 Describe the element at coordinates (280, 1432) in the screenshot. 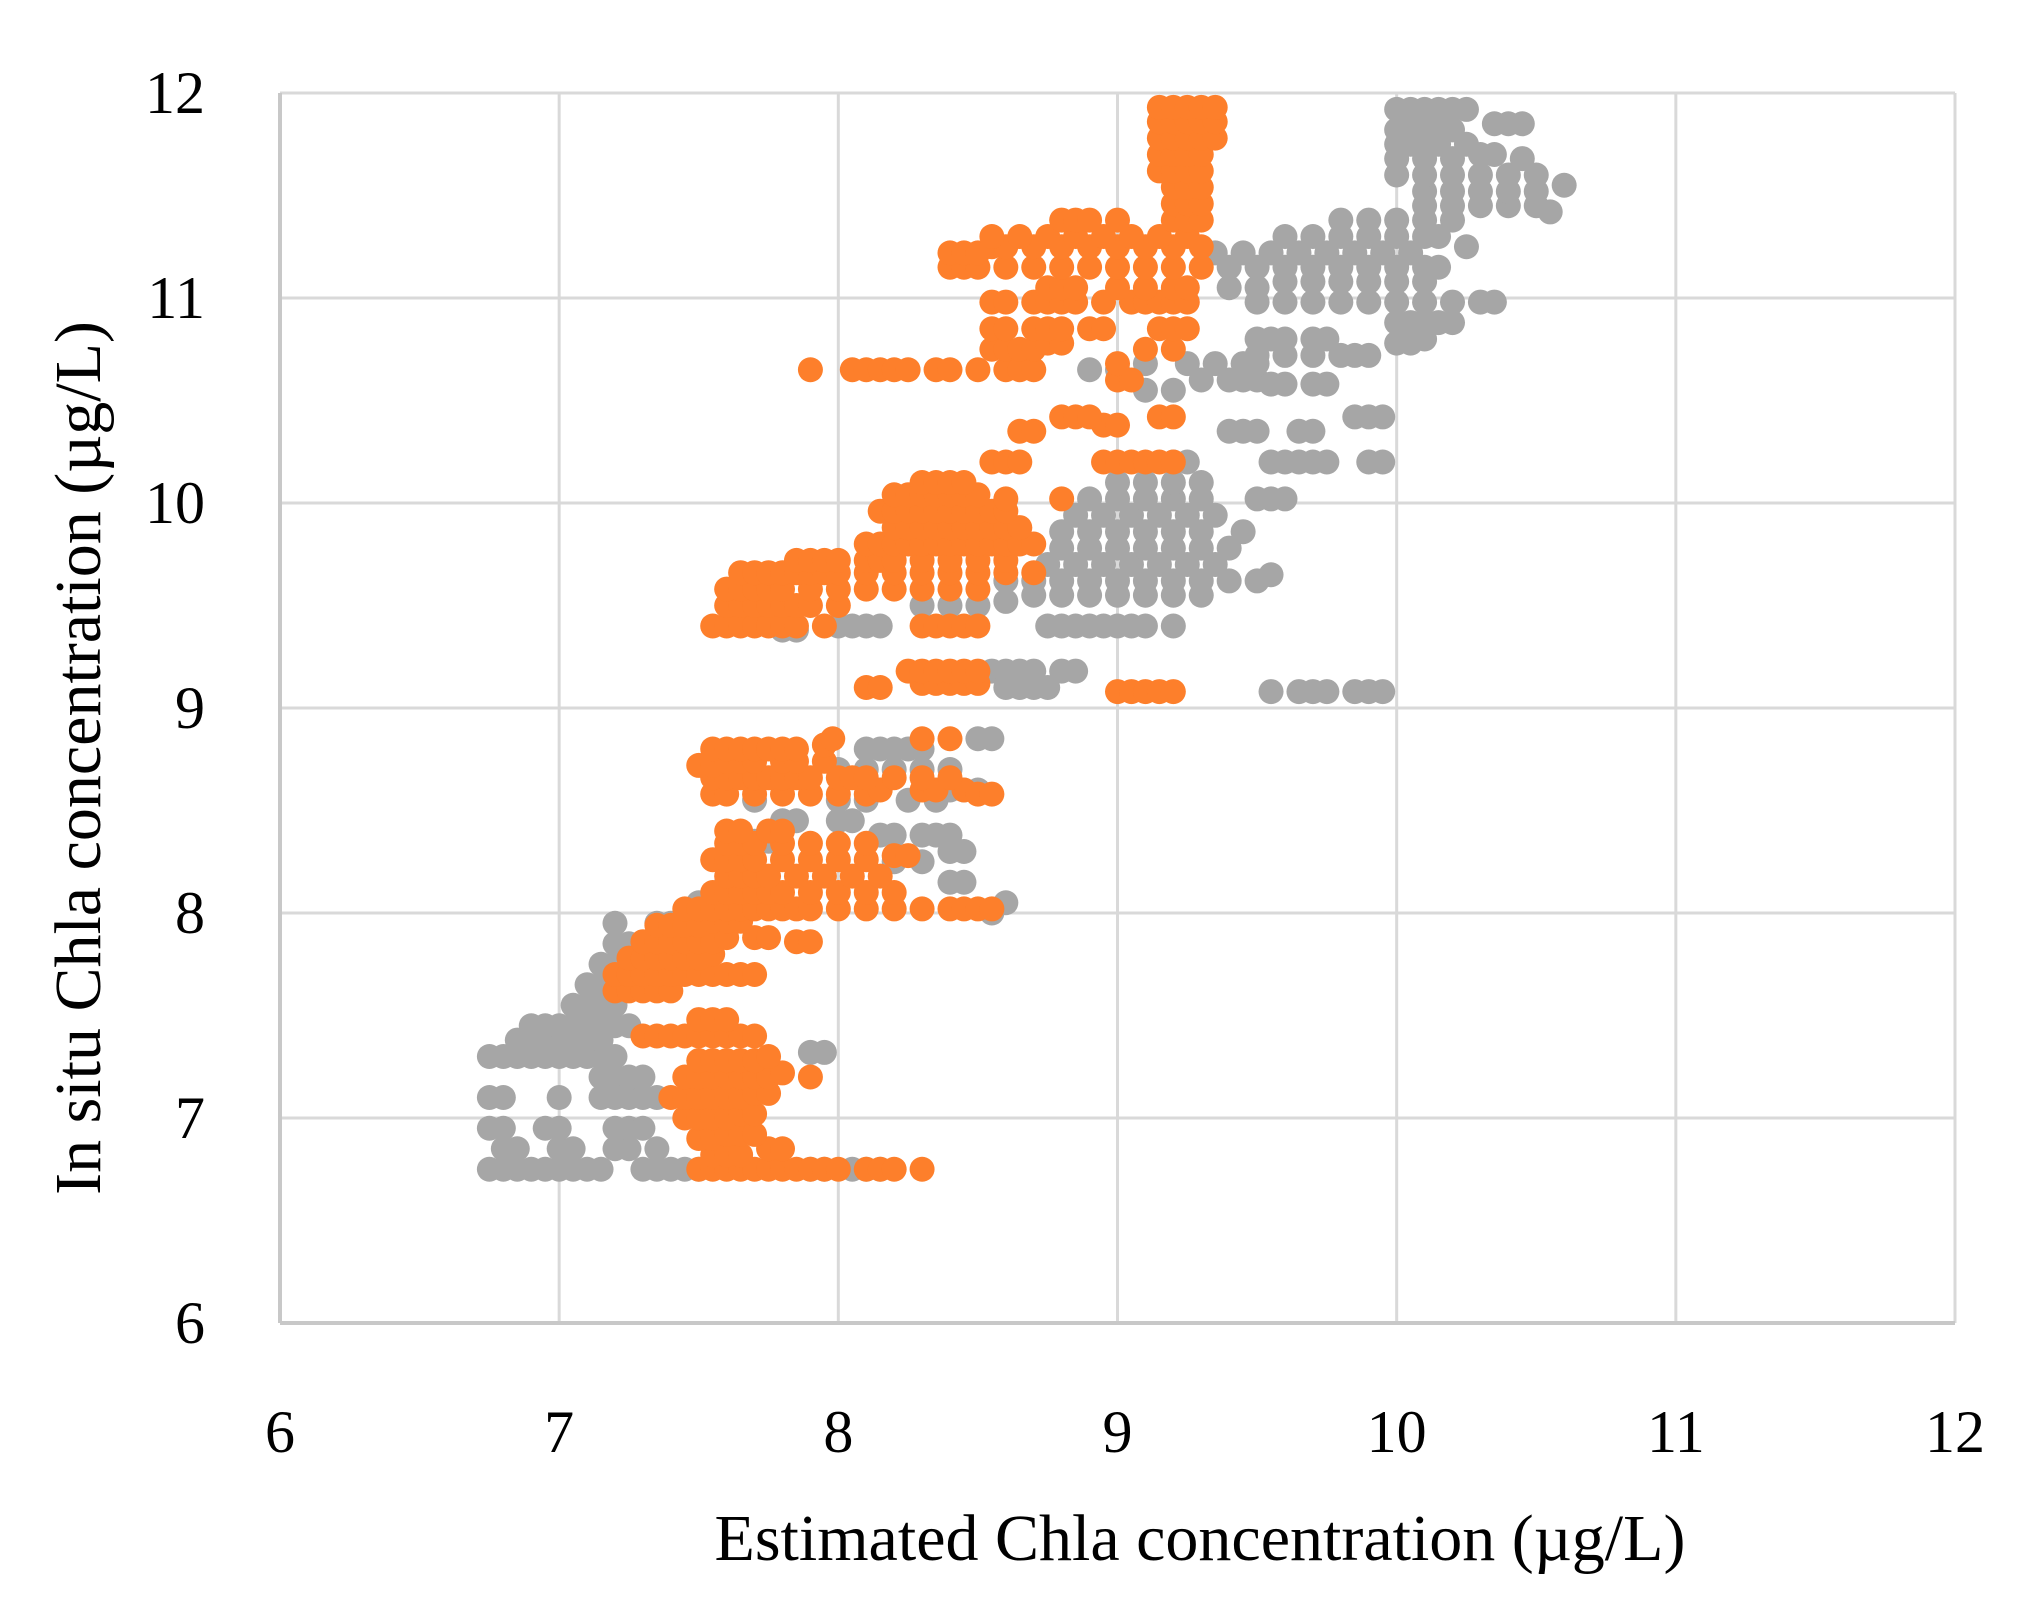

I see `x-tick-label: 6` at that location.